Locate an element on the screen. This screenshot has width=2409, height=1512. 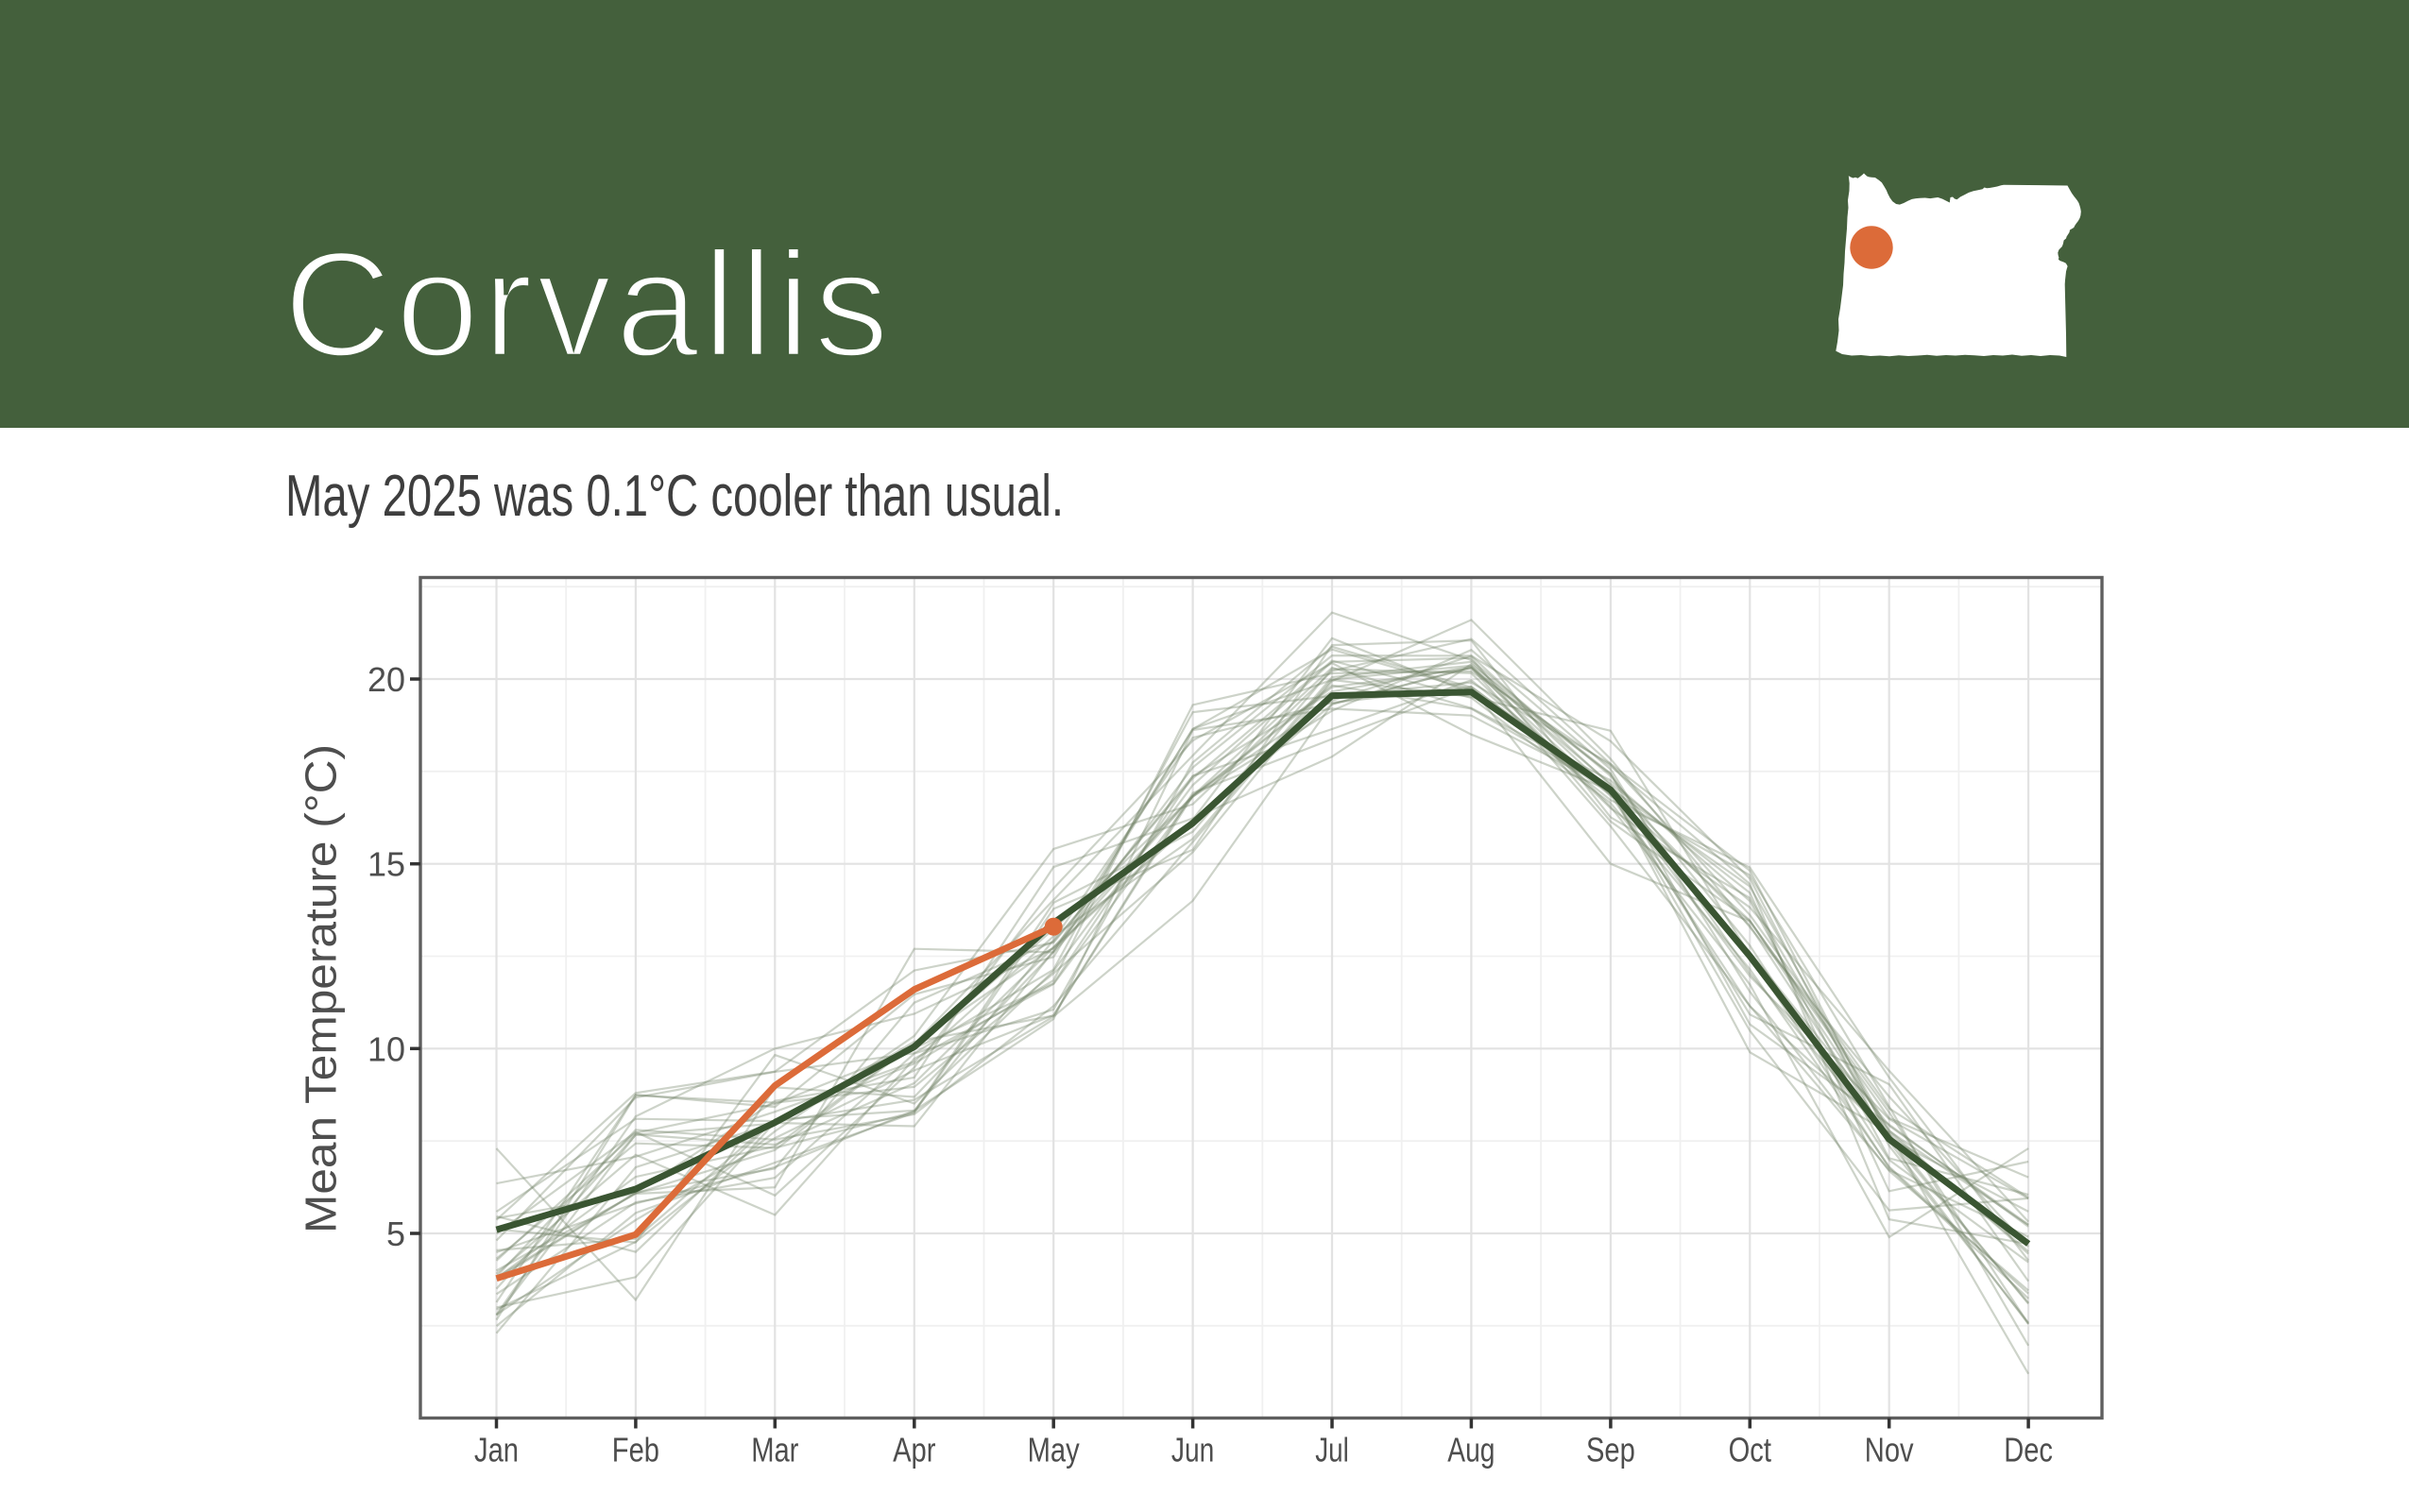
svg-text: Dec is located at coordinates (2028, 1450).